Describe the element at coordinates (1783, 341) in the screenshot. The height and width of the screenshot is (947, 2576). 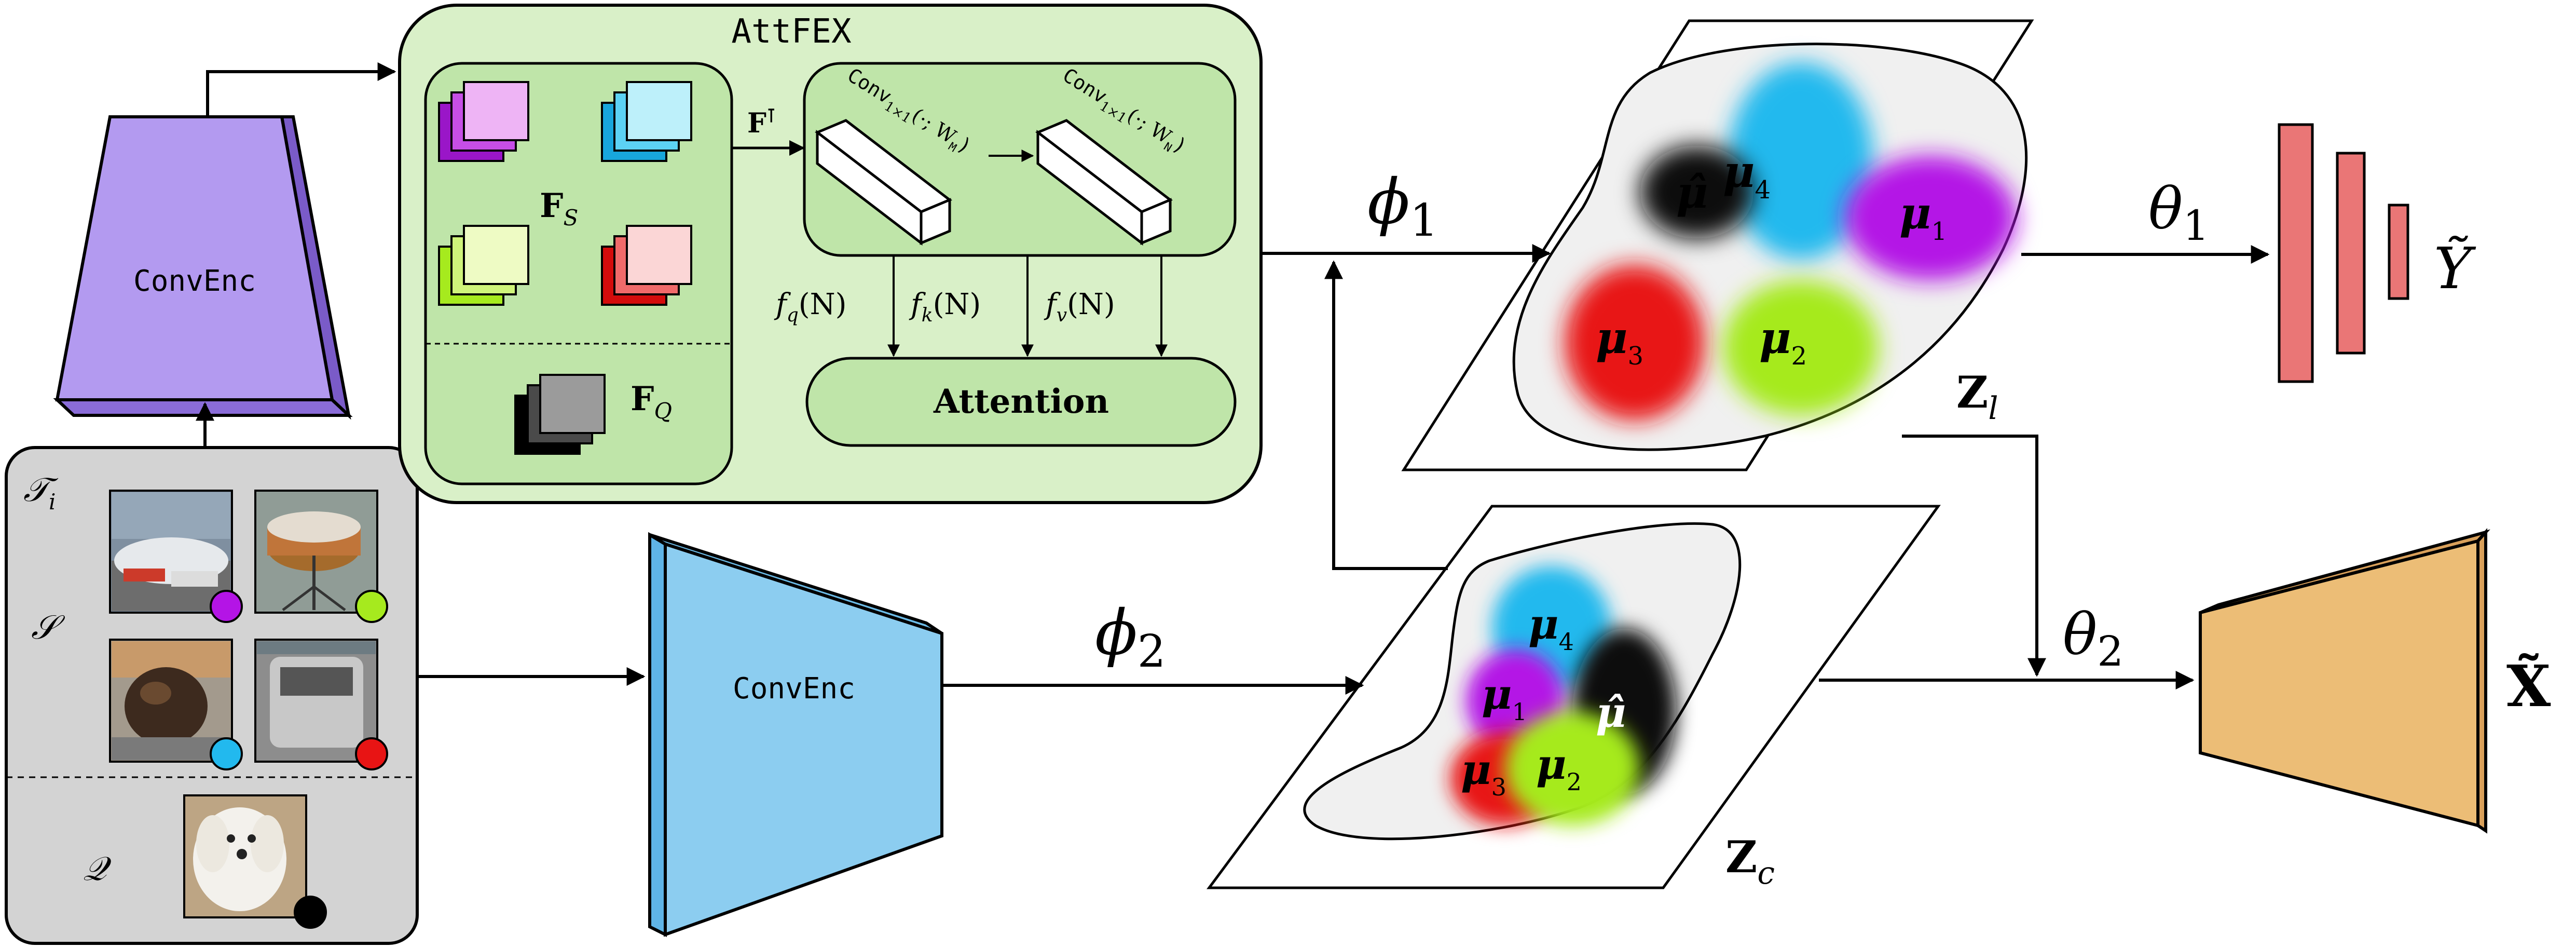
I see `zl-mu2: μ2` at that location.